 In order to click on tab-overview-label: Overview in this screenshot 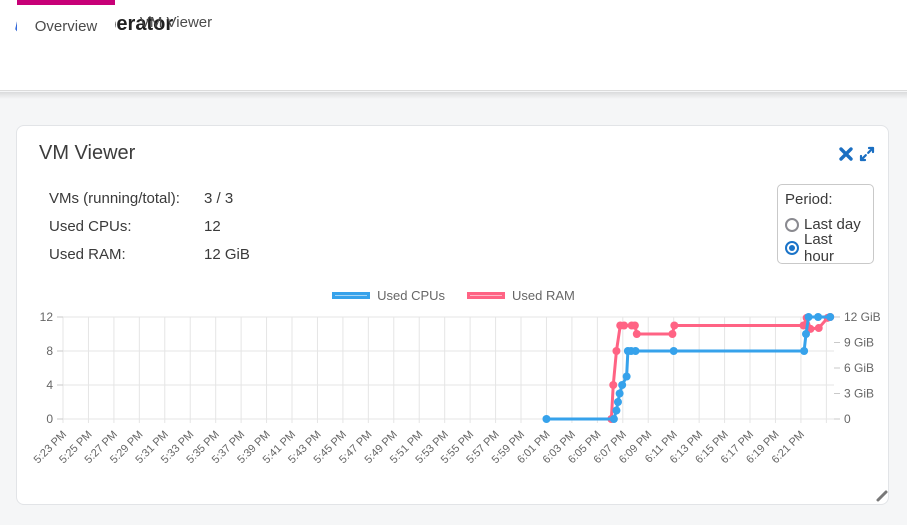, I will do `click(66, 26)`.